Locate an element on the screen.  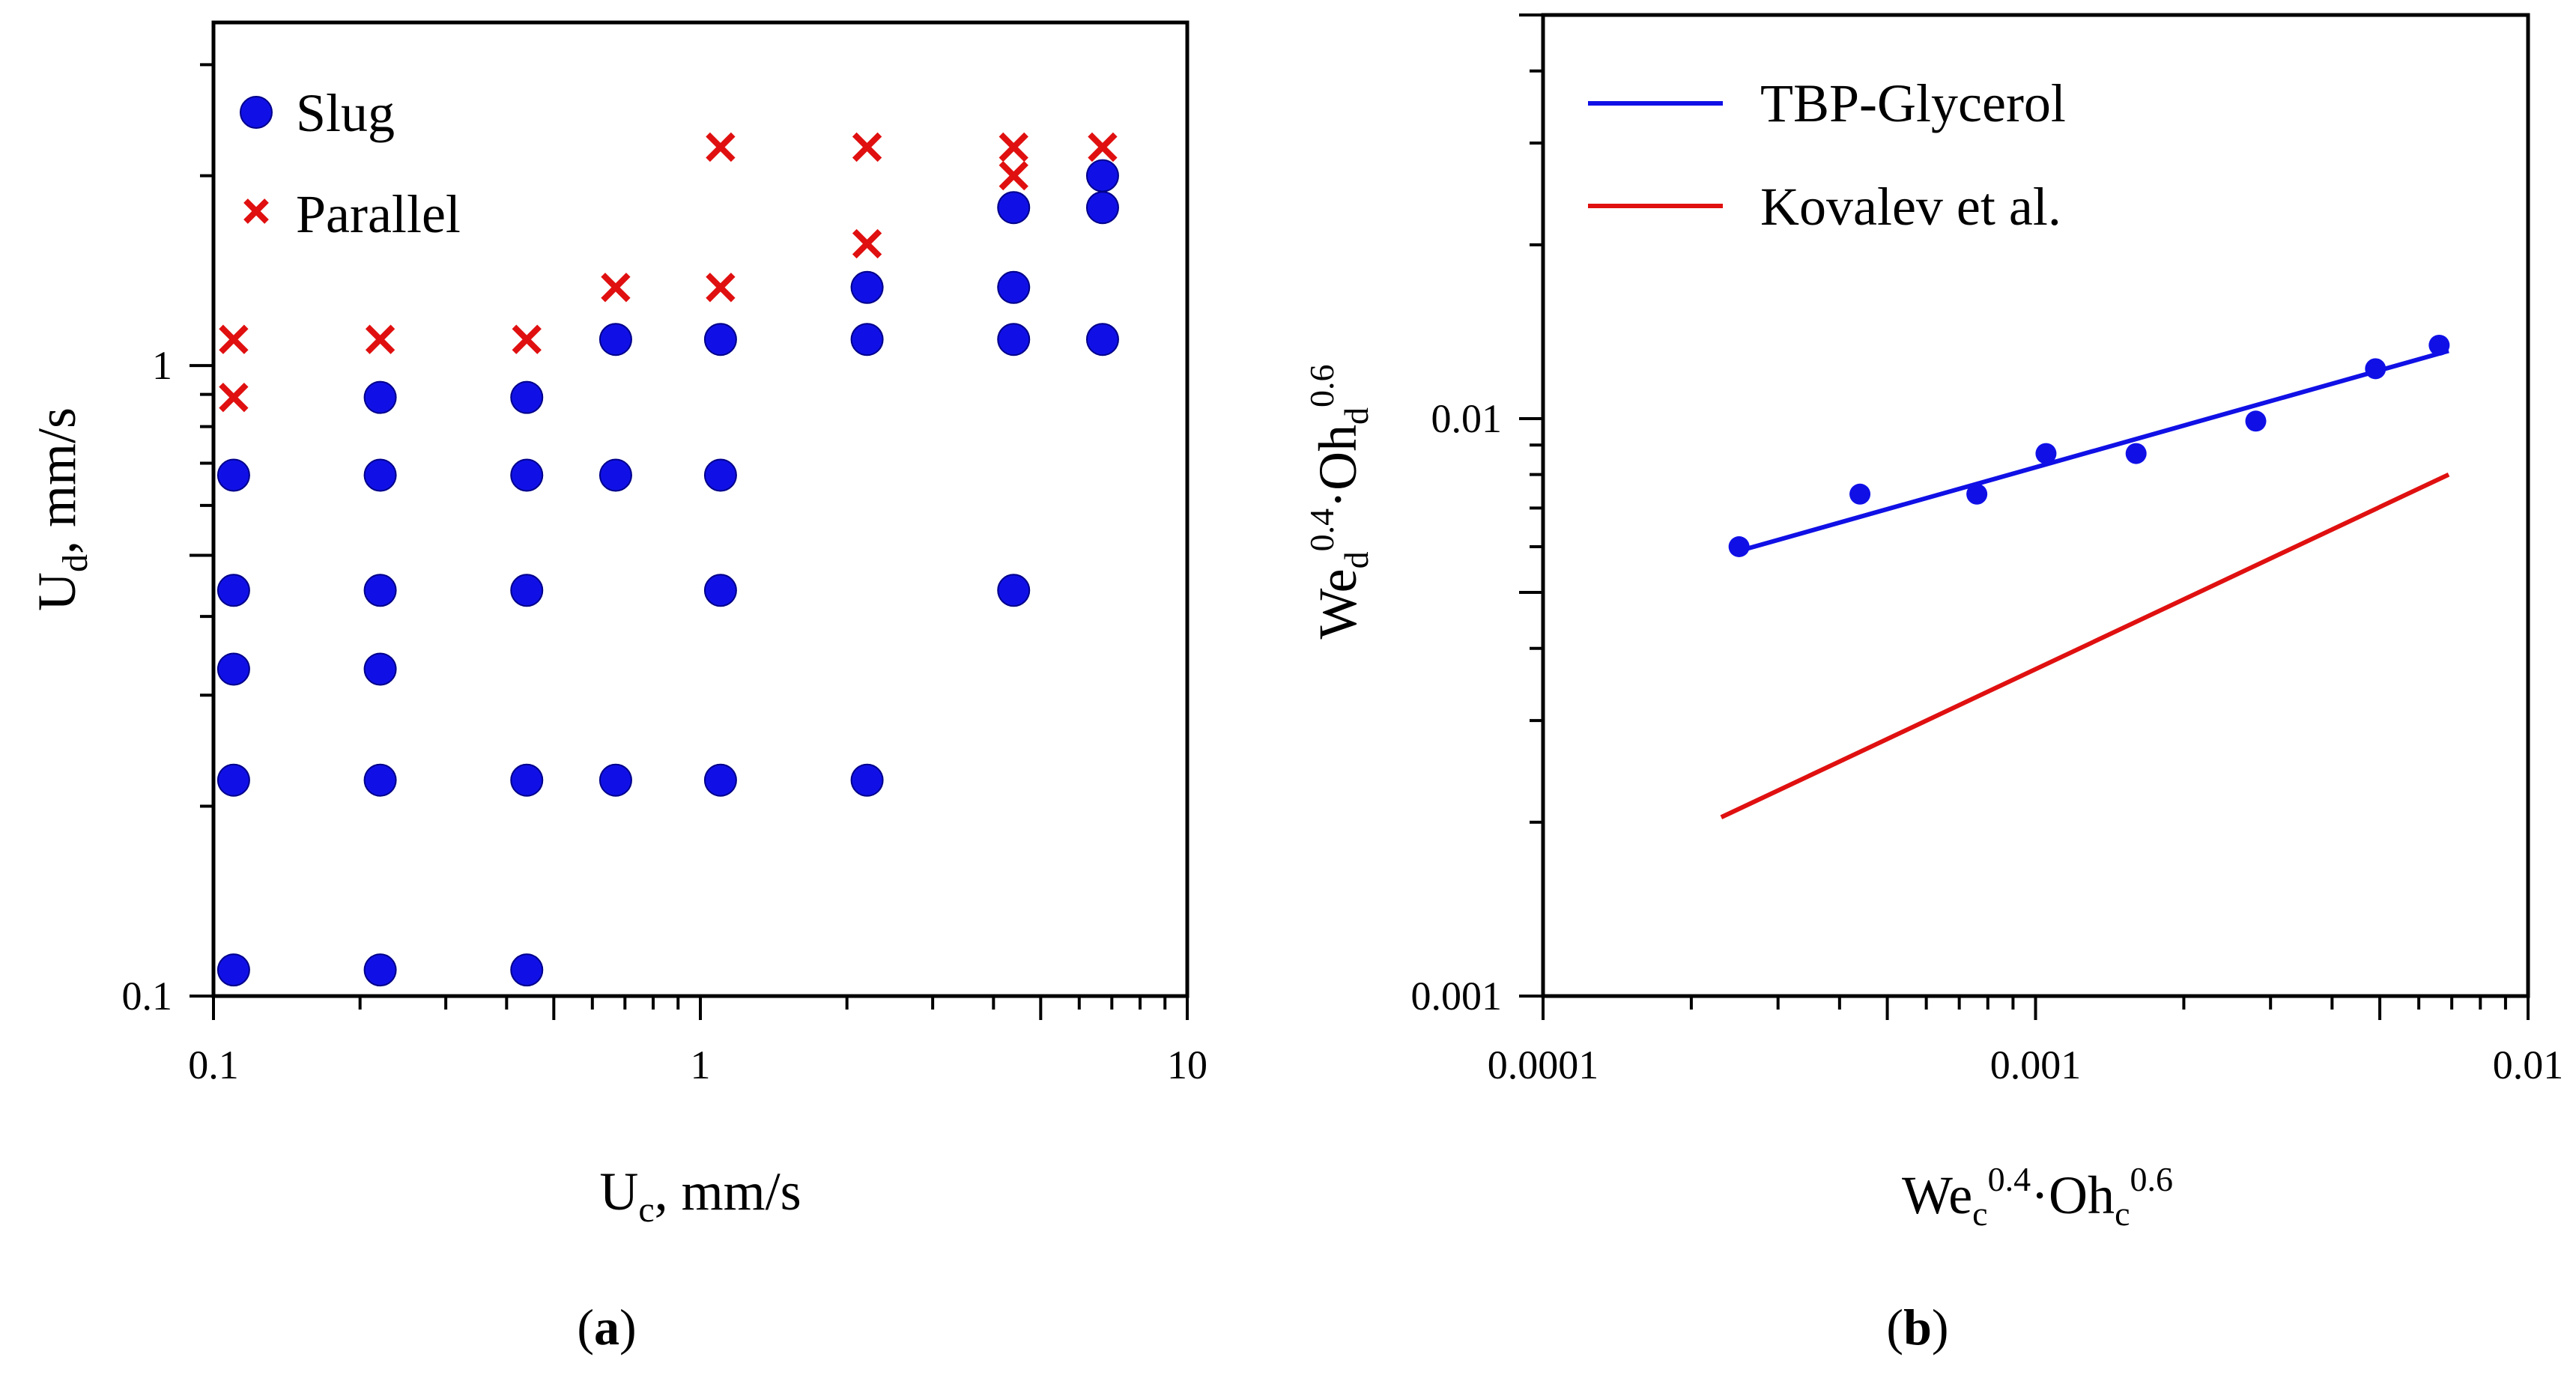
legend-slug-marker is located at coordinates (256, 112).